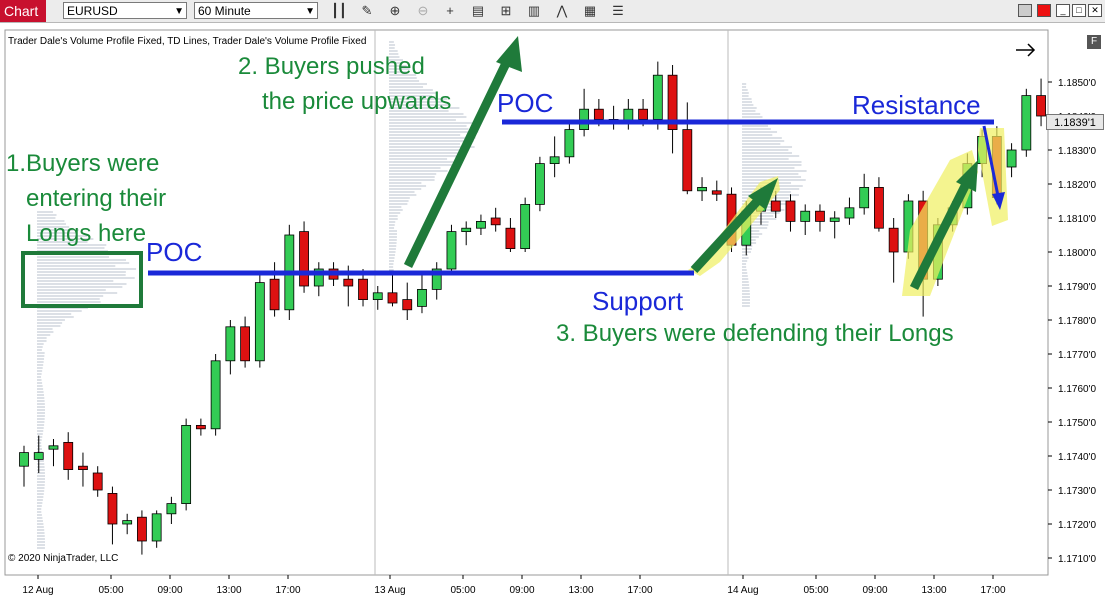 This screenshot has height=598, width=1105. I want to click on x-tick-label: 09:00, so click(521, 590).